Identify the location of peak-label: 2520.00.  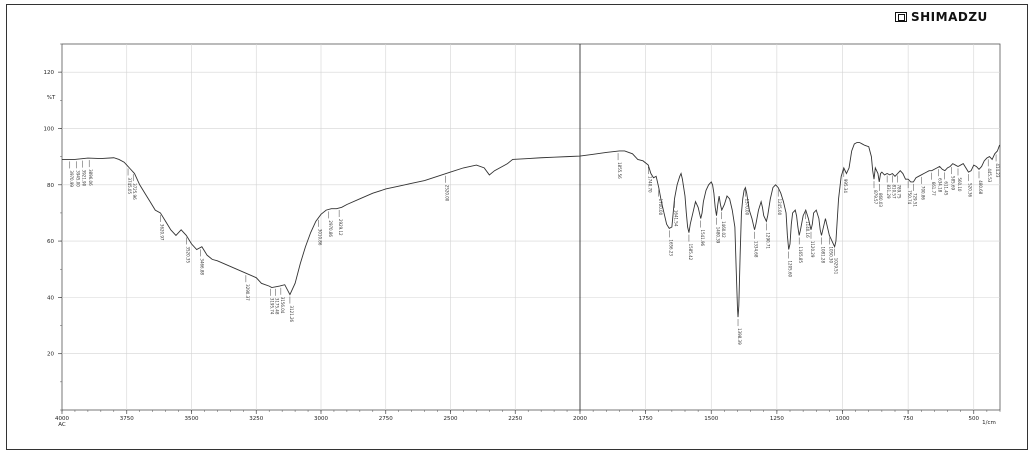
(446, 193).